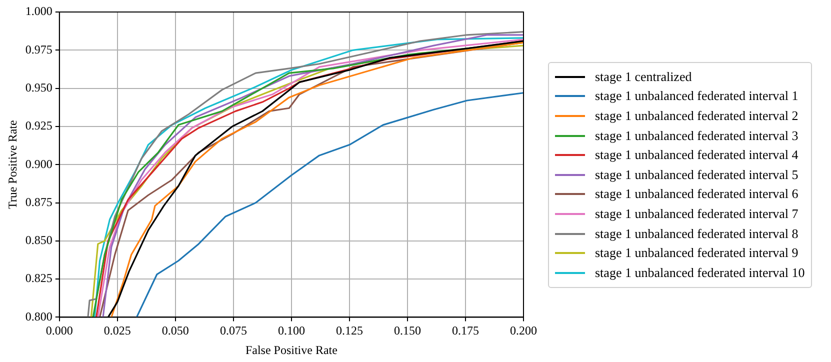  What do you see at coordinates (696, 194) in the screenshot?
I see `legend-label: stage 1 unbalanced federated interval 6` at bounding box center [696, 194].